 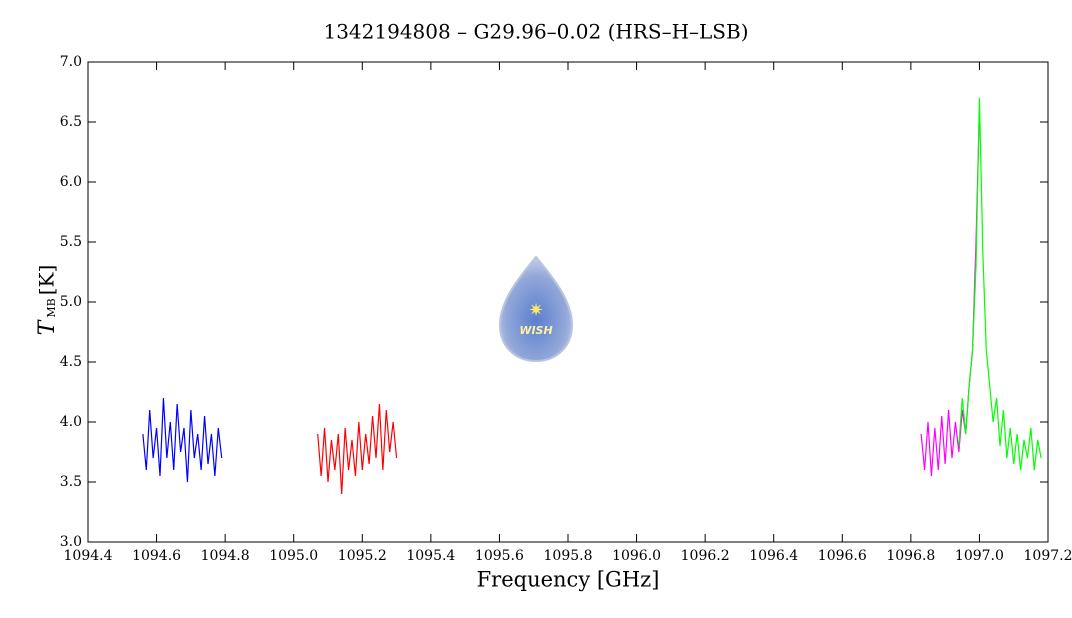 I want to click on y-tick-label: 6.0, so click(x=71, y=182).